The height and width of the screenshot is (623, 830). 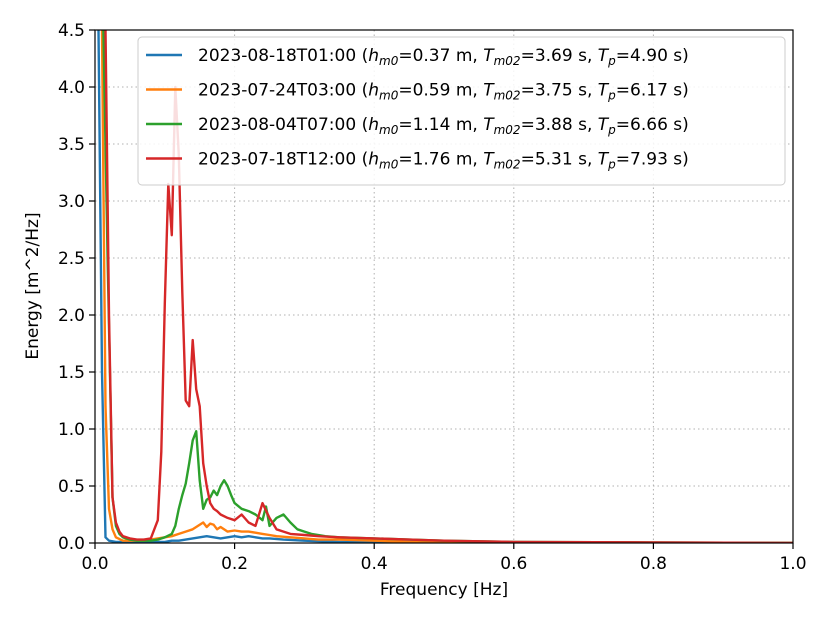 What do you see at coordinates (94, 564) in the screenshot?
I see `x-tick-label: 0.0` at bounding box center [94, 564].